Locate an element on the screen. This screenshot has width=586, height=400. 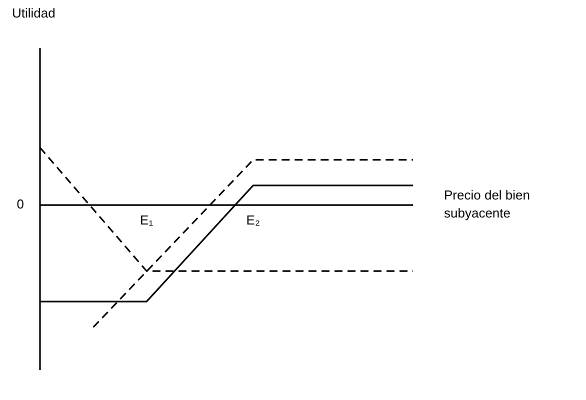
x-tick-label: E₁ is located at coordinates (147, 220).